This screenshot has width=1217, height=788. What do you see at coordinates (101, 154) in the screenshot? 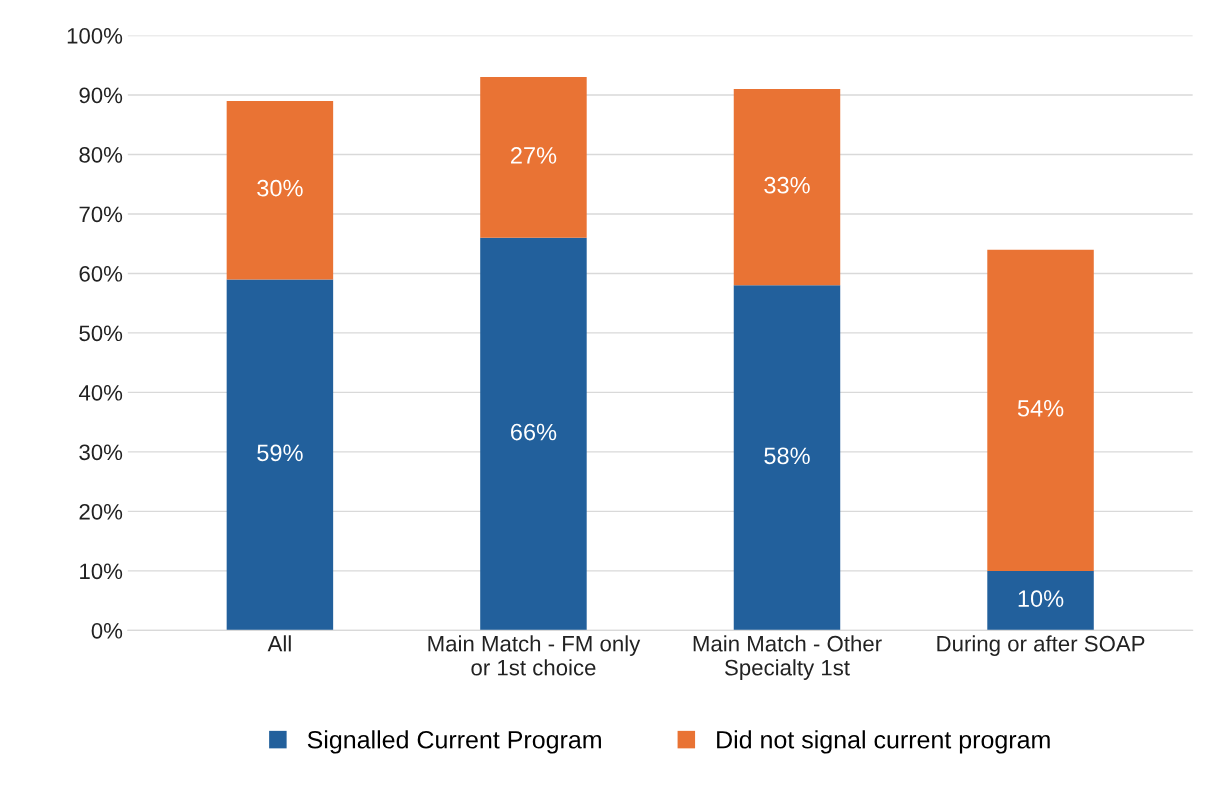
I see `y-tick-label: 80%` at bounding box center [101, 154].